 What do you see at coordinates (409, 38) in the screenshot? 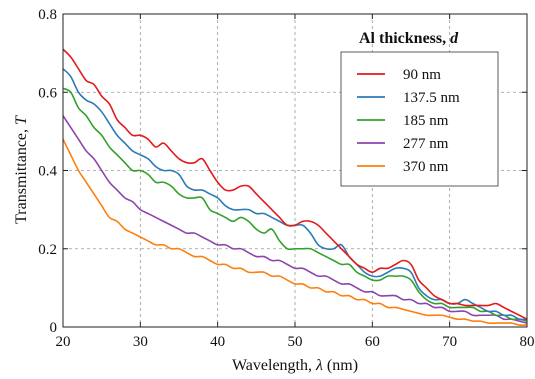
I see `legend-title: Al thickness, d` at bounding box center [409, 38].